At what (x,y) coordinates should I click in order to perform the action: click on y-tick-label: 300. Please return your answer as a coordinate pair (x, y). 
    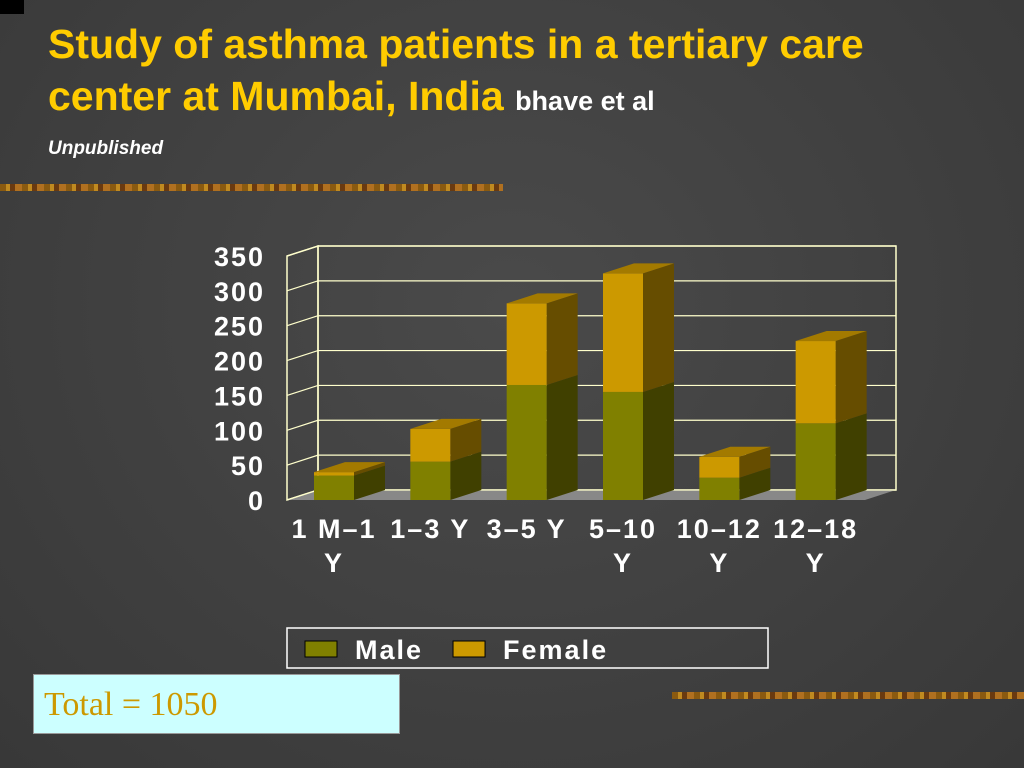
    Looking at the image, I should click on (239, 292).